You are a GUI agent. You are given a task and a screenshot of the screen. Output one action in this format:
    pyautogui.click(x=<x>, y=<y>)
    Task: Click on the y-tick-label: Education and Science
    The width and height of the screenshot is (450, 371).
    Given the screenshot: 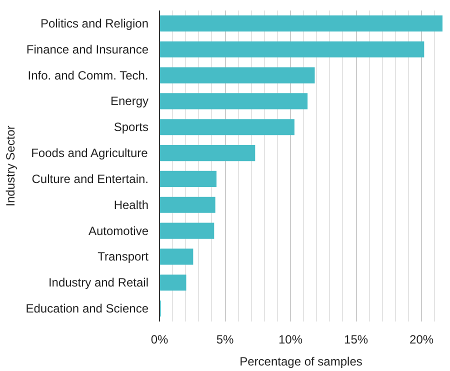 What is the action you would take?
    pyautogui.click(x=87, y=309)
    